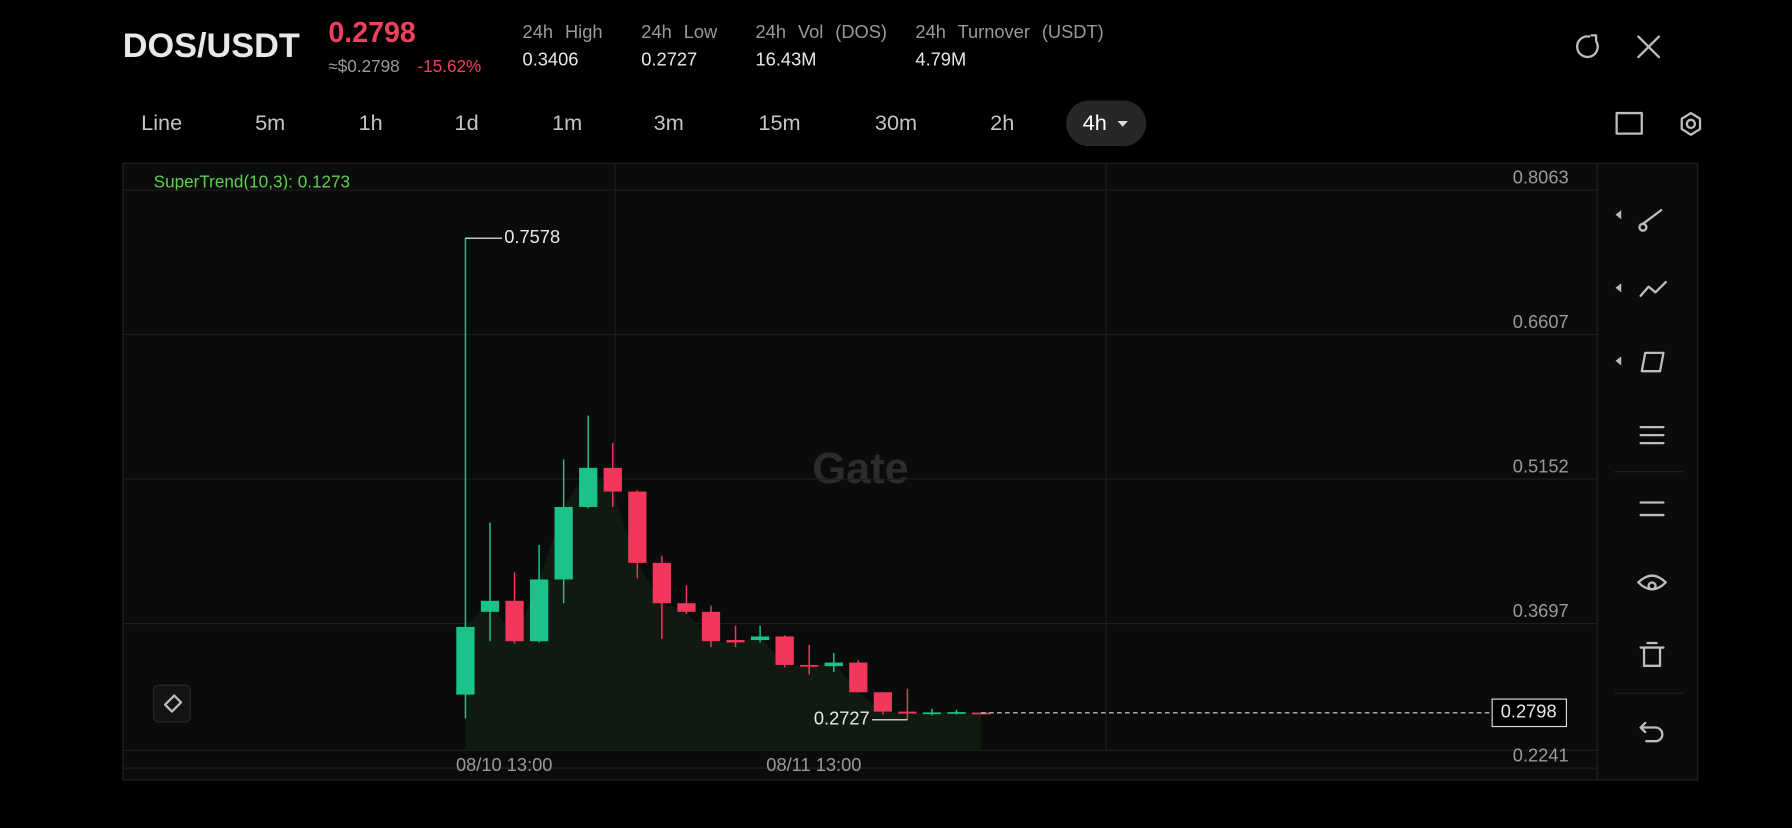 The height and width of the screenshot is (828, 1792). I want to click on timeframe: 5m, so click(270, 122).